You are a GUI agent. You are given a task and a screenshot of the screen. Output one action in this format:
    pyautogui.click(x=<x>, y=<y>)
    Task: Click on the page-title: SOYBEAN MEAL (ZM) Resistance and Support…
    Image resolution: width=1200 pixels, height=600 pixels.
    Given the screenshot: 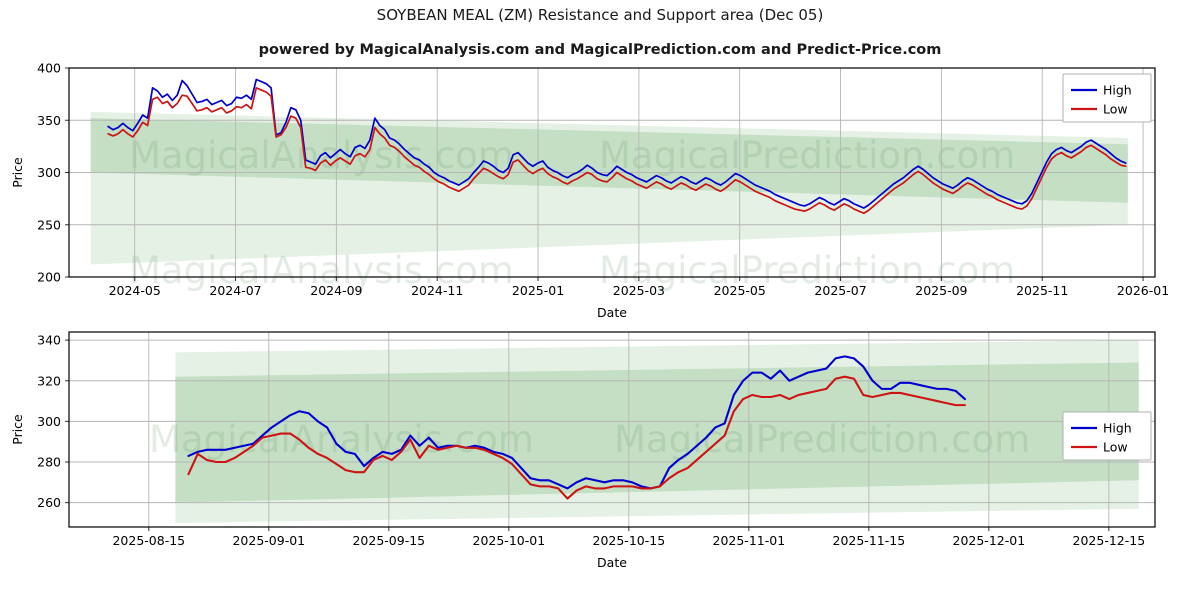 What is the action you would take?
    pyautogui.click(x=600, y=15)
    